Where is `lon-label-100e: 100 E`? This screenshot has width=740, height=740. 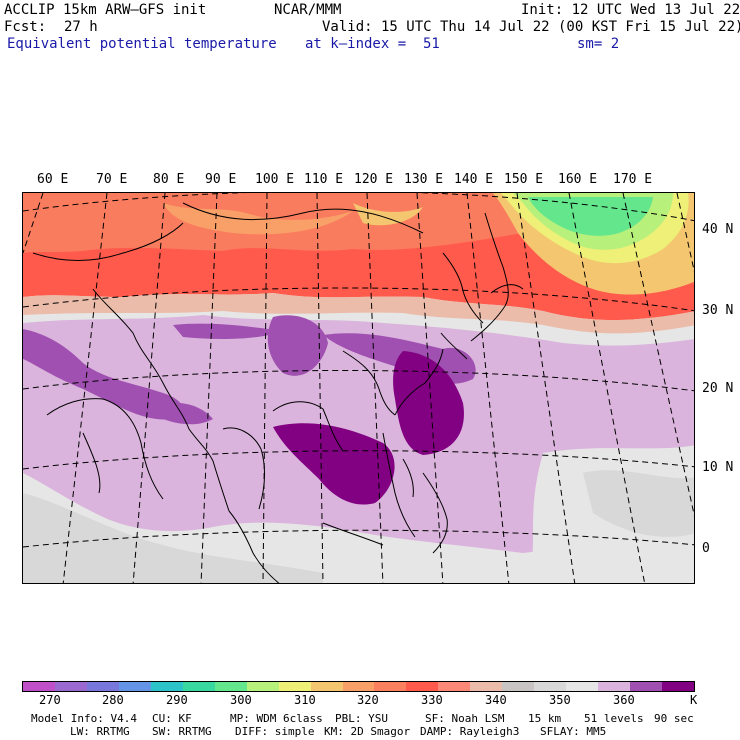 lon-label-100e: 100 E is located at coordinates (275, 179).